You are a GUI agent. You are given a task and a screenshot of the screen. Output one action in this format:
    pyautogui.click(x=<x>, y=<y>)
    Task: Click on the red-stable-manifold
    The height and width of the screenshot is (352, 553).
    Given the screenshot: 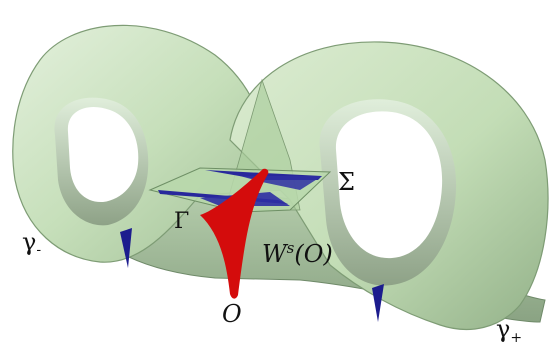 What is the action you would take?
    pyautogui.click(x=234, y=233)
    